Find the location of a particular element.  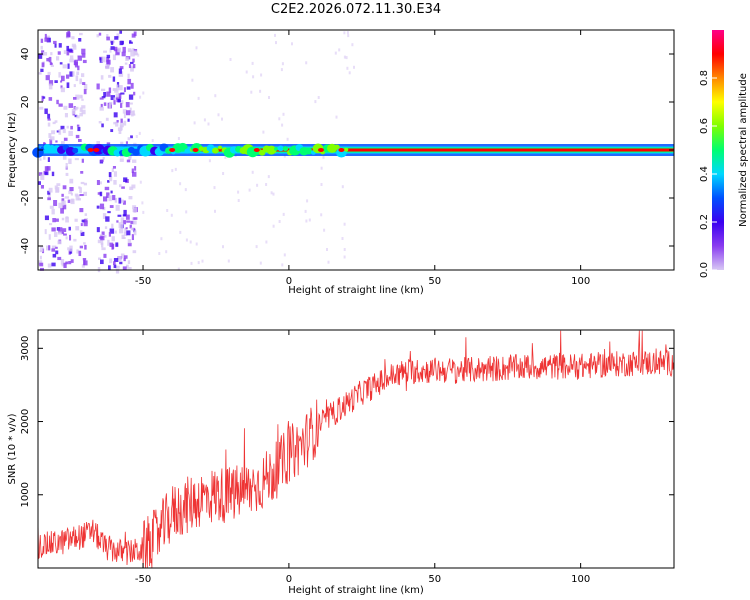

colorbar-gradient is located at coordinates (718, 150).